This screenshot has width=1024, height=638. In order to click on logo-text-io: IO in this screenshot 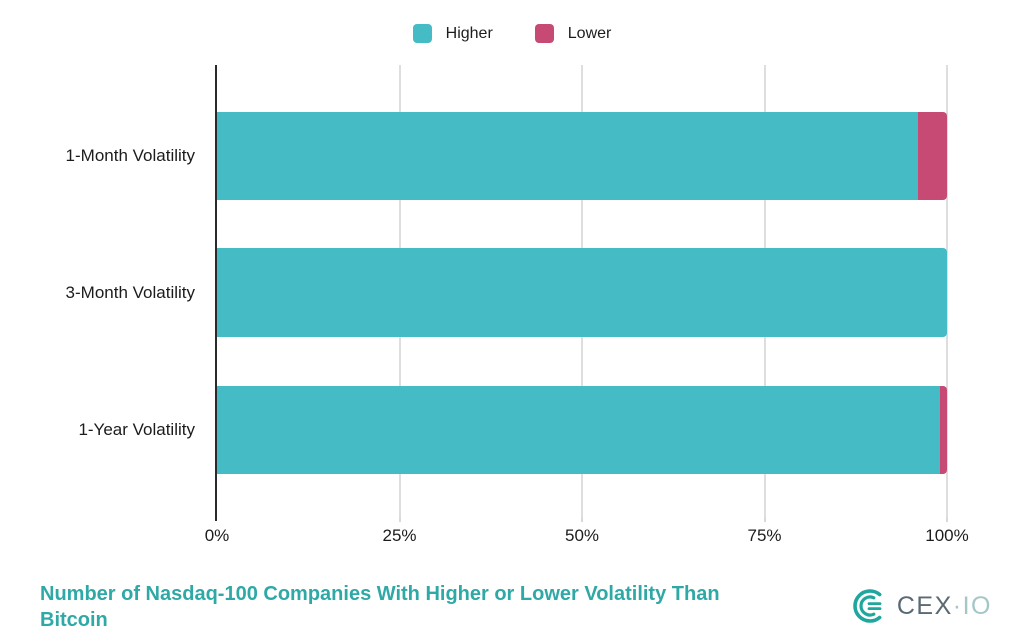, I will do `click(977, 605)`.